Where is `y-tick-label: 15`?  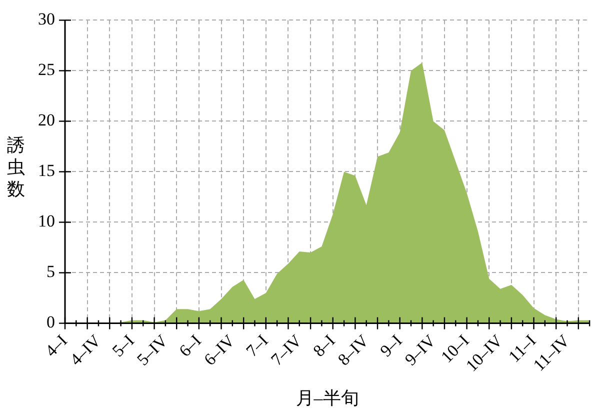 y-tick-label: 15 is located at coordinates (46, 170).